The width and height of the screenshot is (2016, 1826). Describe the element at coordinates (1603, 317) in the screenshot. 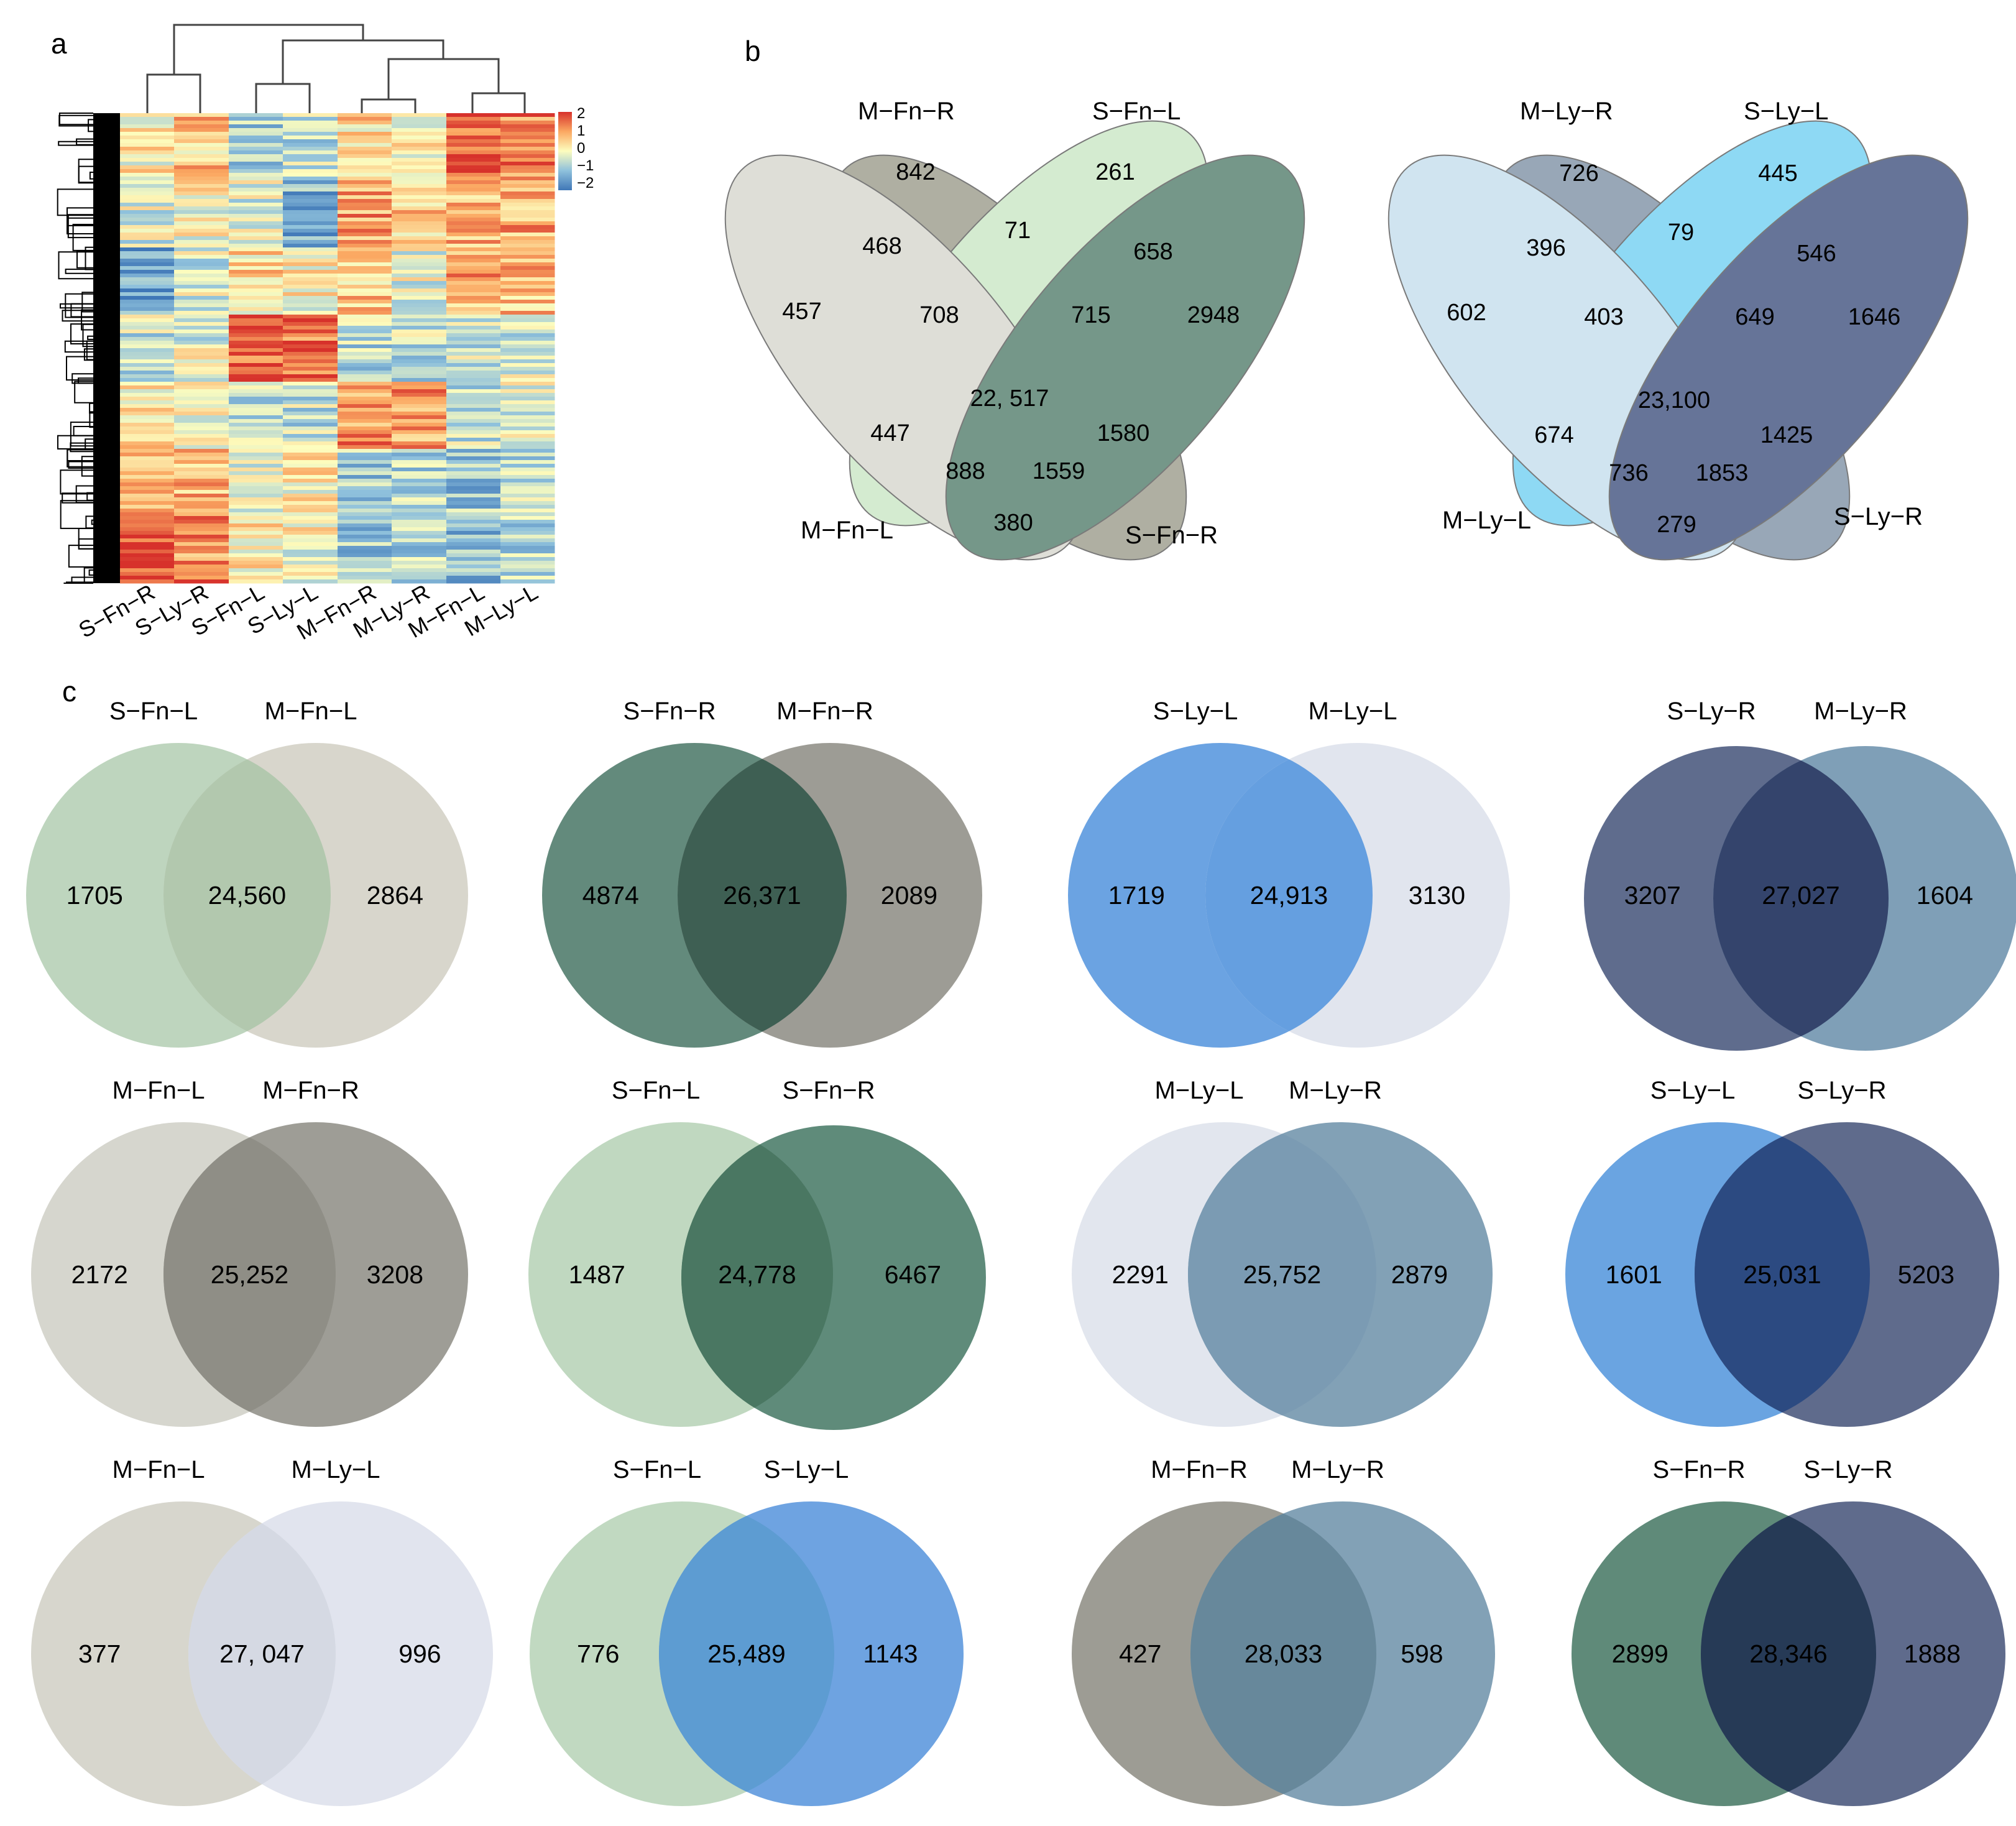

I see `venn4-region-count: 403` at that location.